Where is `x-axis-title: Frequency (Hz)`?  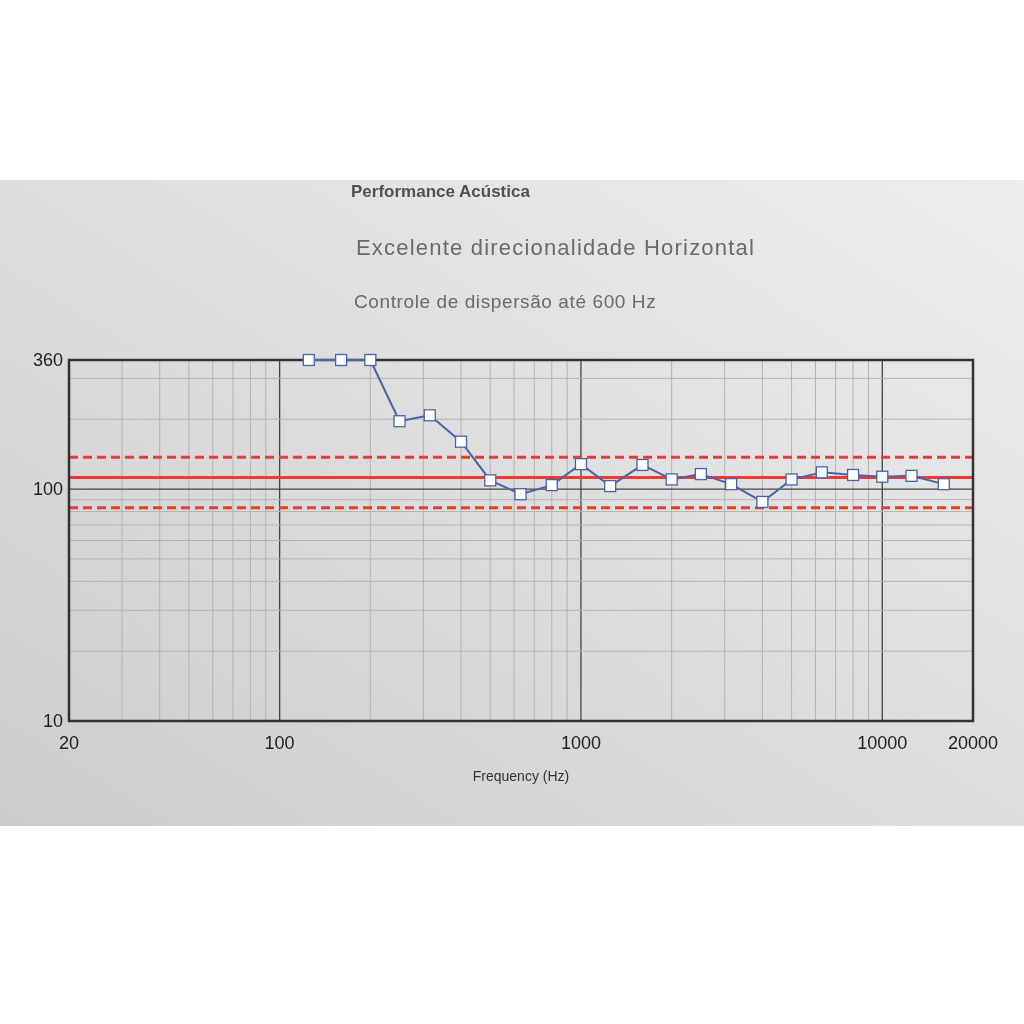
x-axis-title: Frequency (Hz) is located at coordinates (521, 776).